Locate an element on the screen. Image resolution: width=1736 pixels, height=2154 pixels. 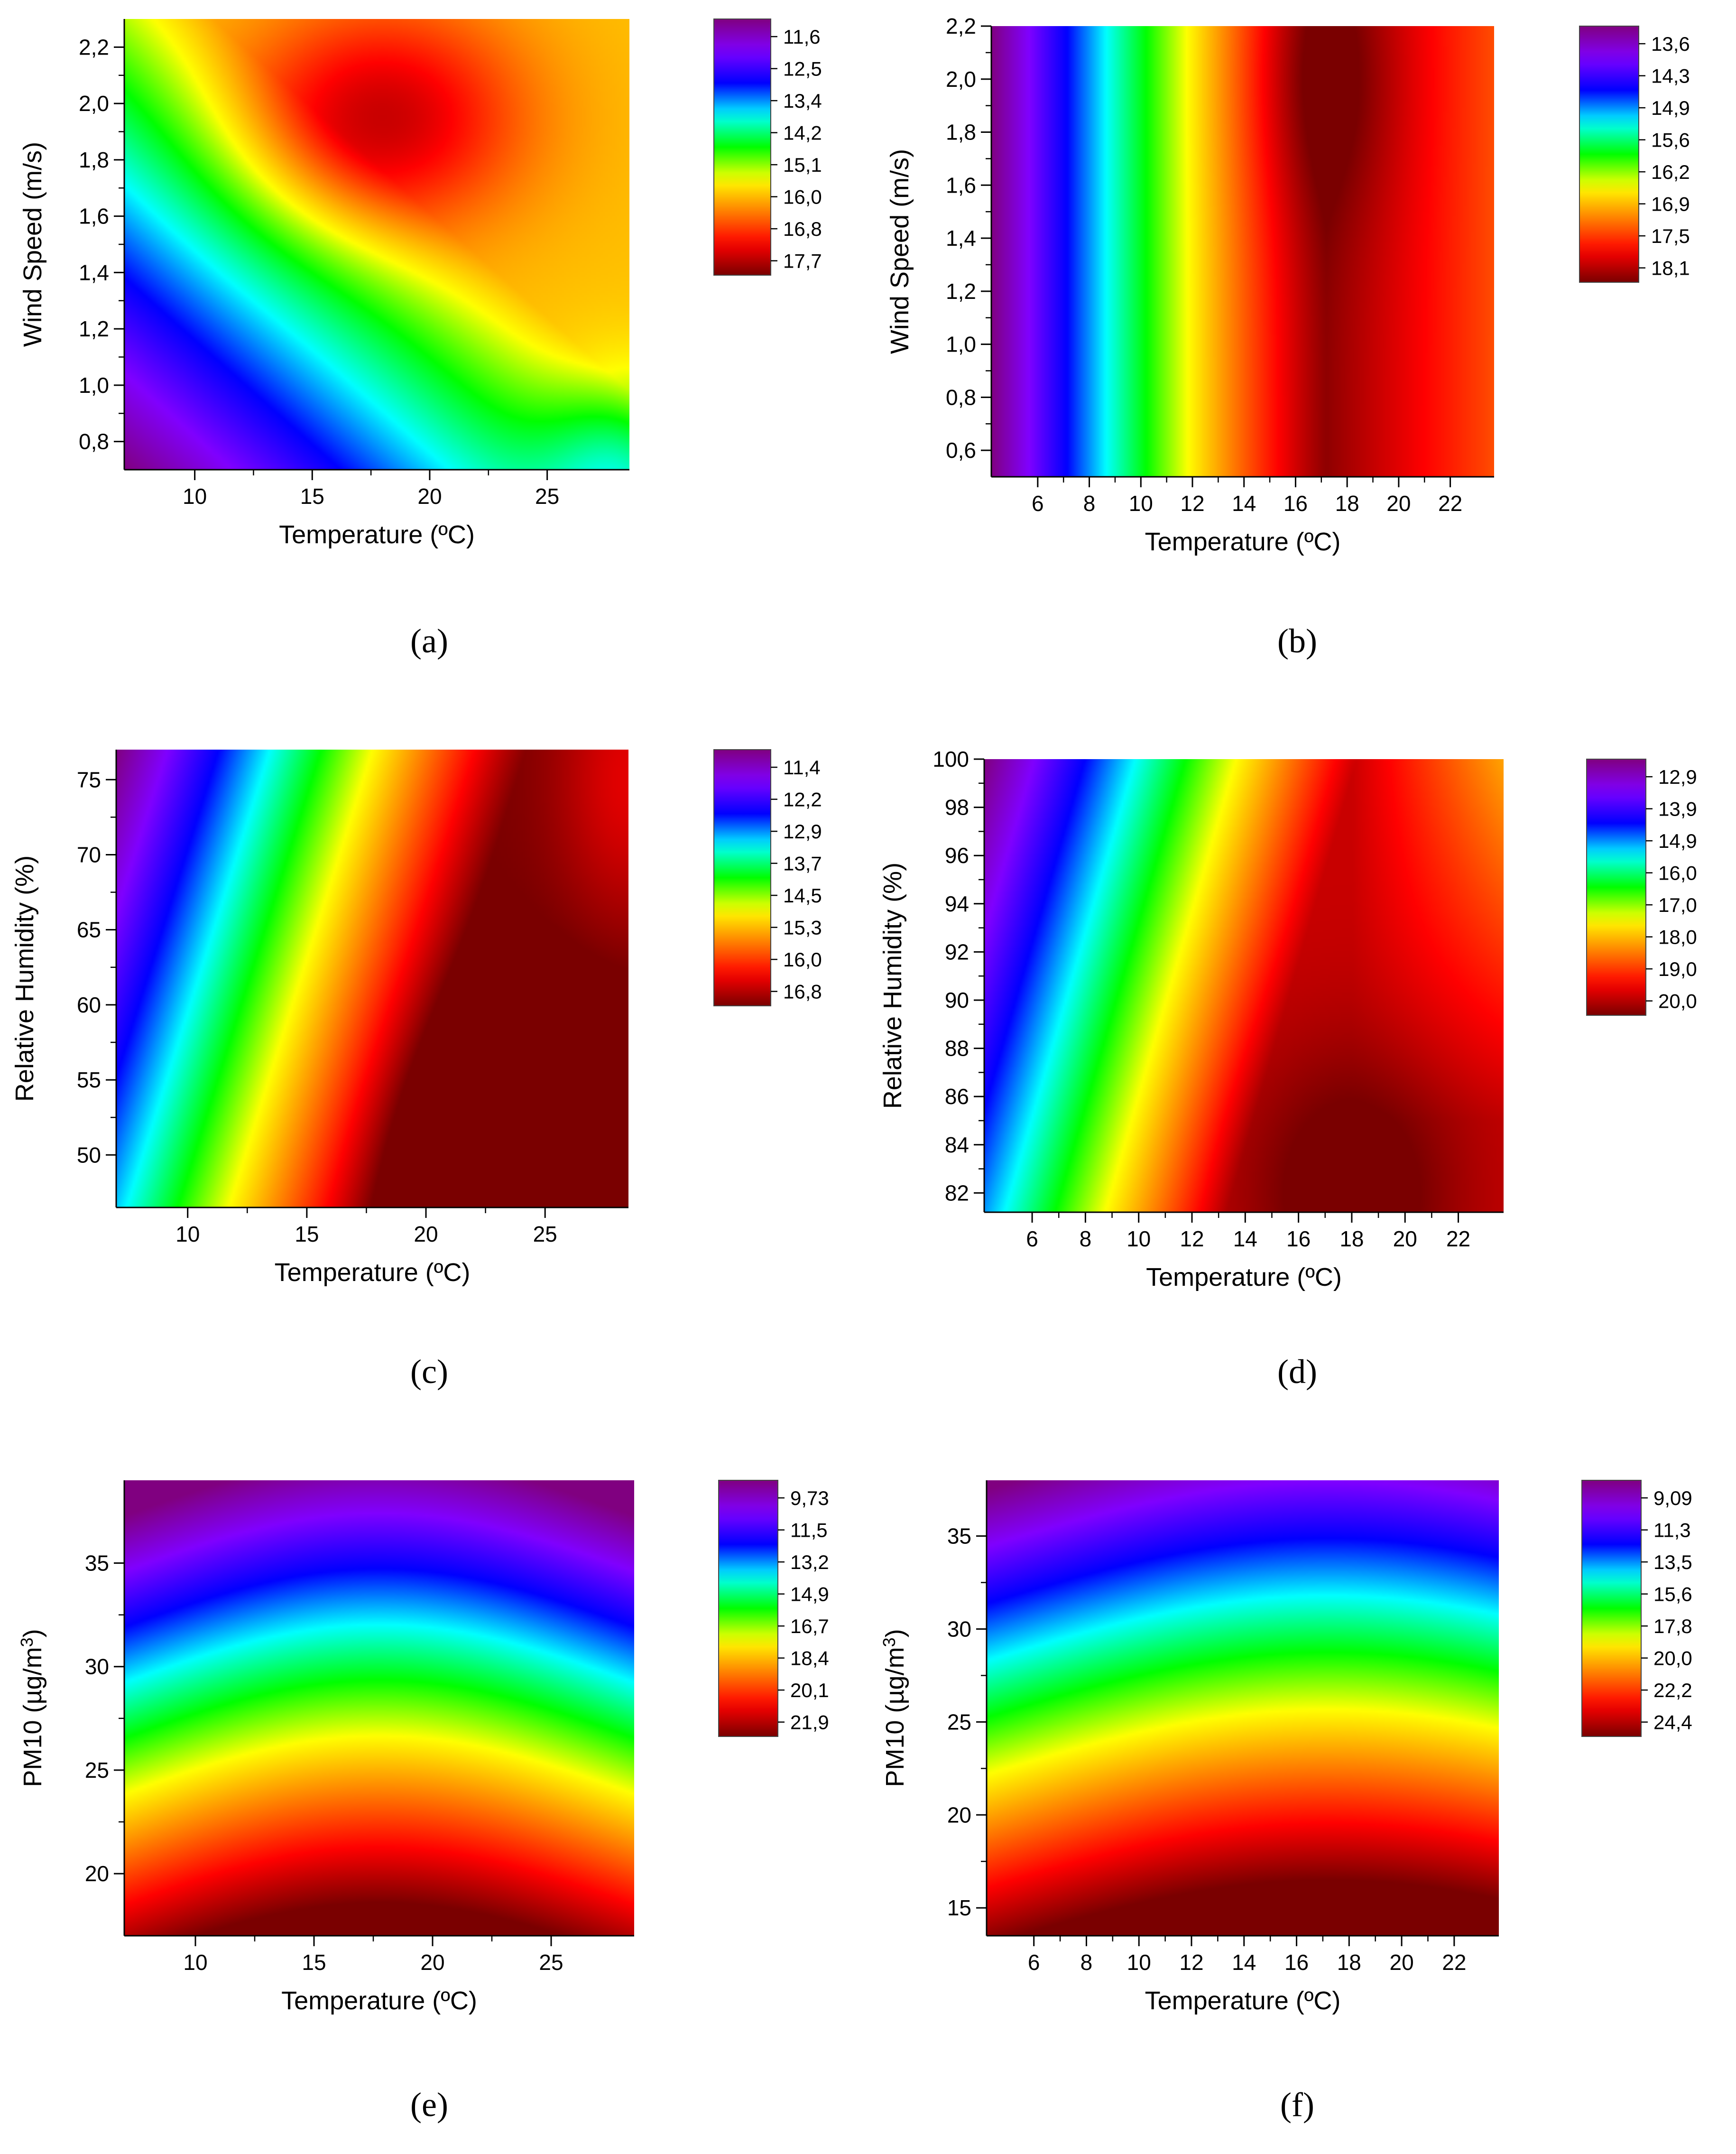
colorbar-label: 13,5 is located at coordinates (1673, 1562).